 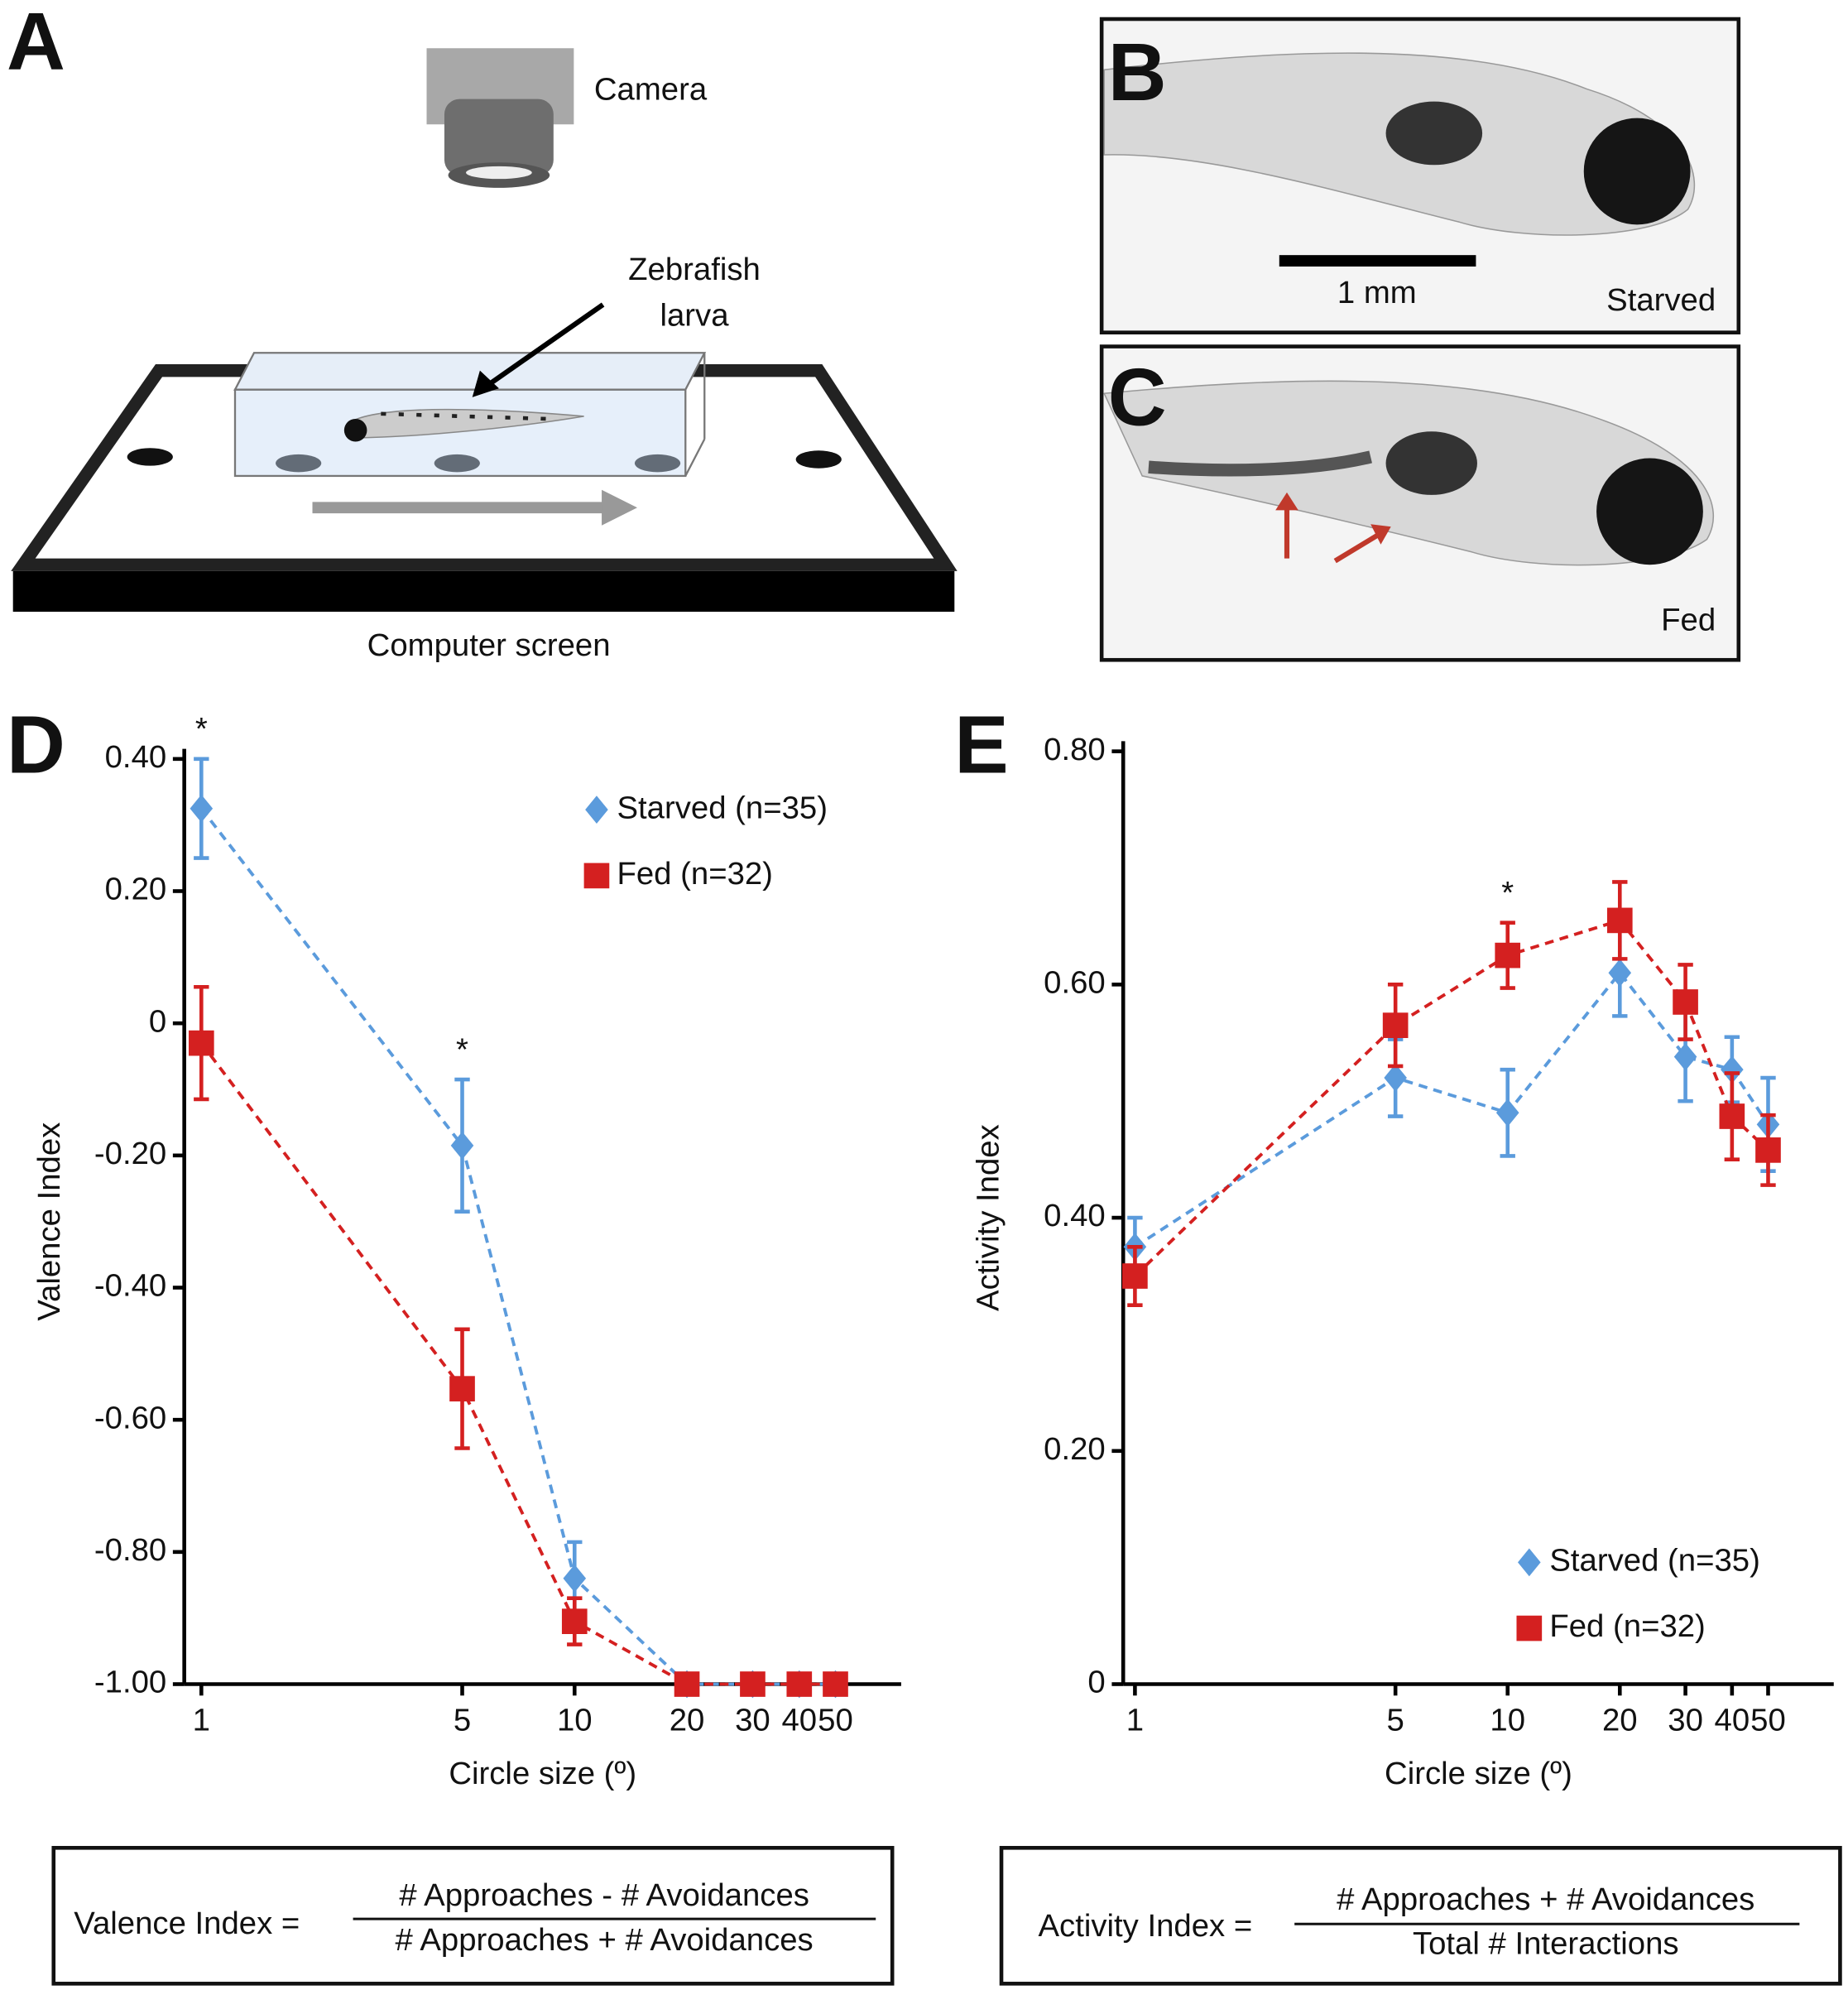 I want to click on larva-label: Zebrafish, so click(x=694, y=269).